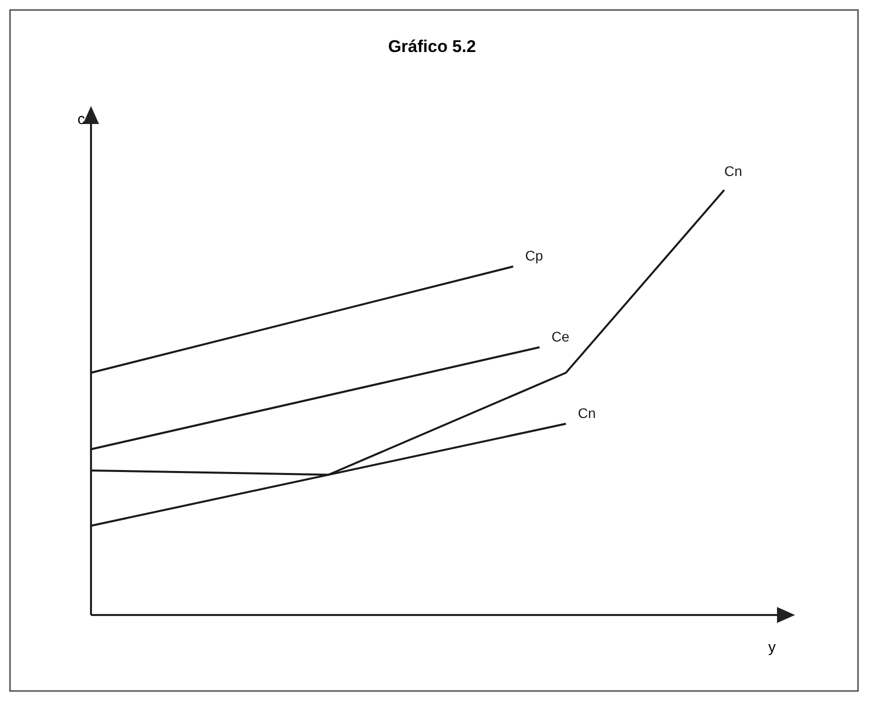 This screenshot has height=703, width=870. Describe the element at coordinates (82, 119) in the screenshot. I see `y-axis-title: c` at that location.